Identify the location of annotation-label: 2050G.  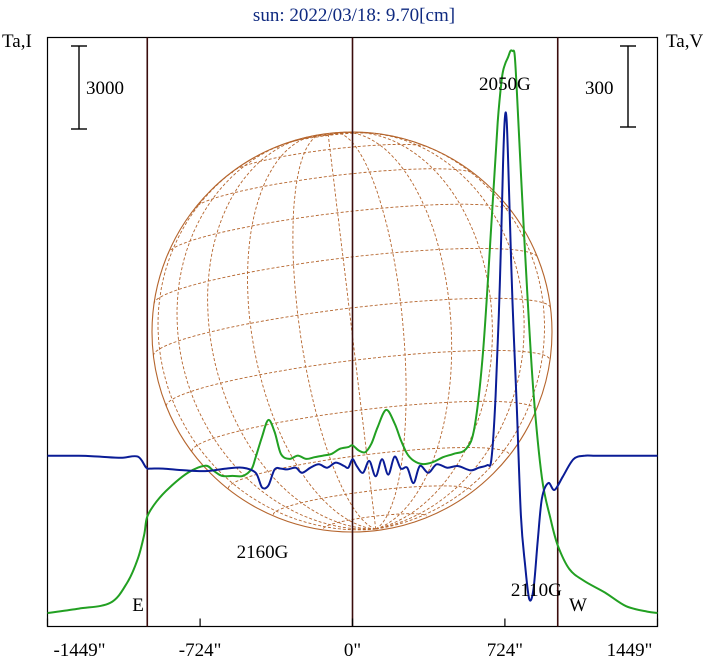
(505, 84).